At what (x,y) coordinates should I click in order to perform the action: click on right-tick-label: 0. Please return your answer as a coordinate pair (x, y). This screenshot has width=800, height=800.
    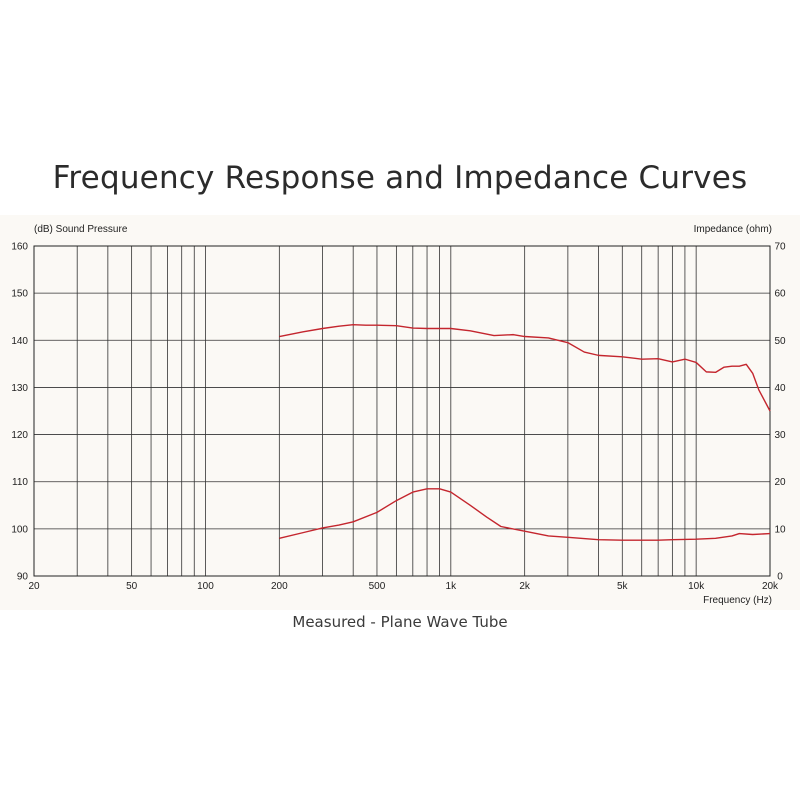
    Looking at the image, I should click on (780, 577).